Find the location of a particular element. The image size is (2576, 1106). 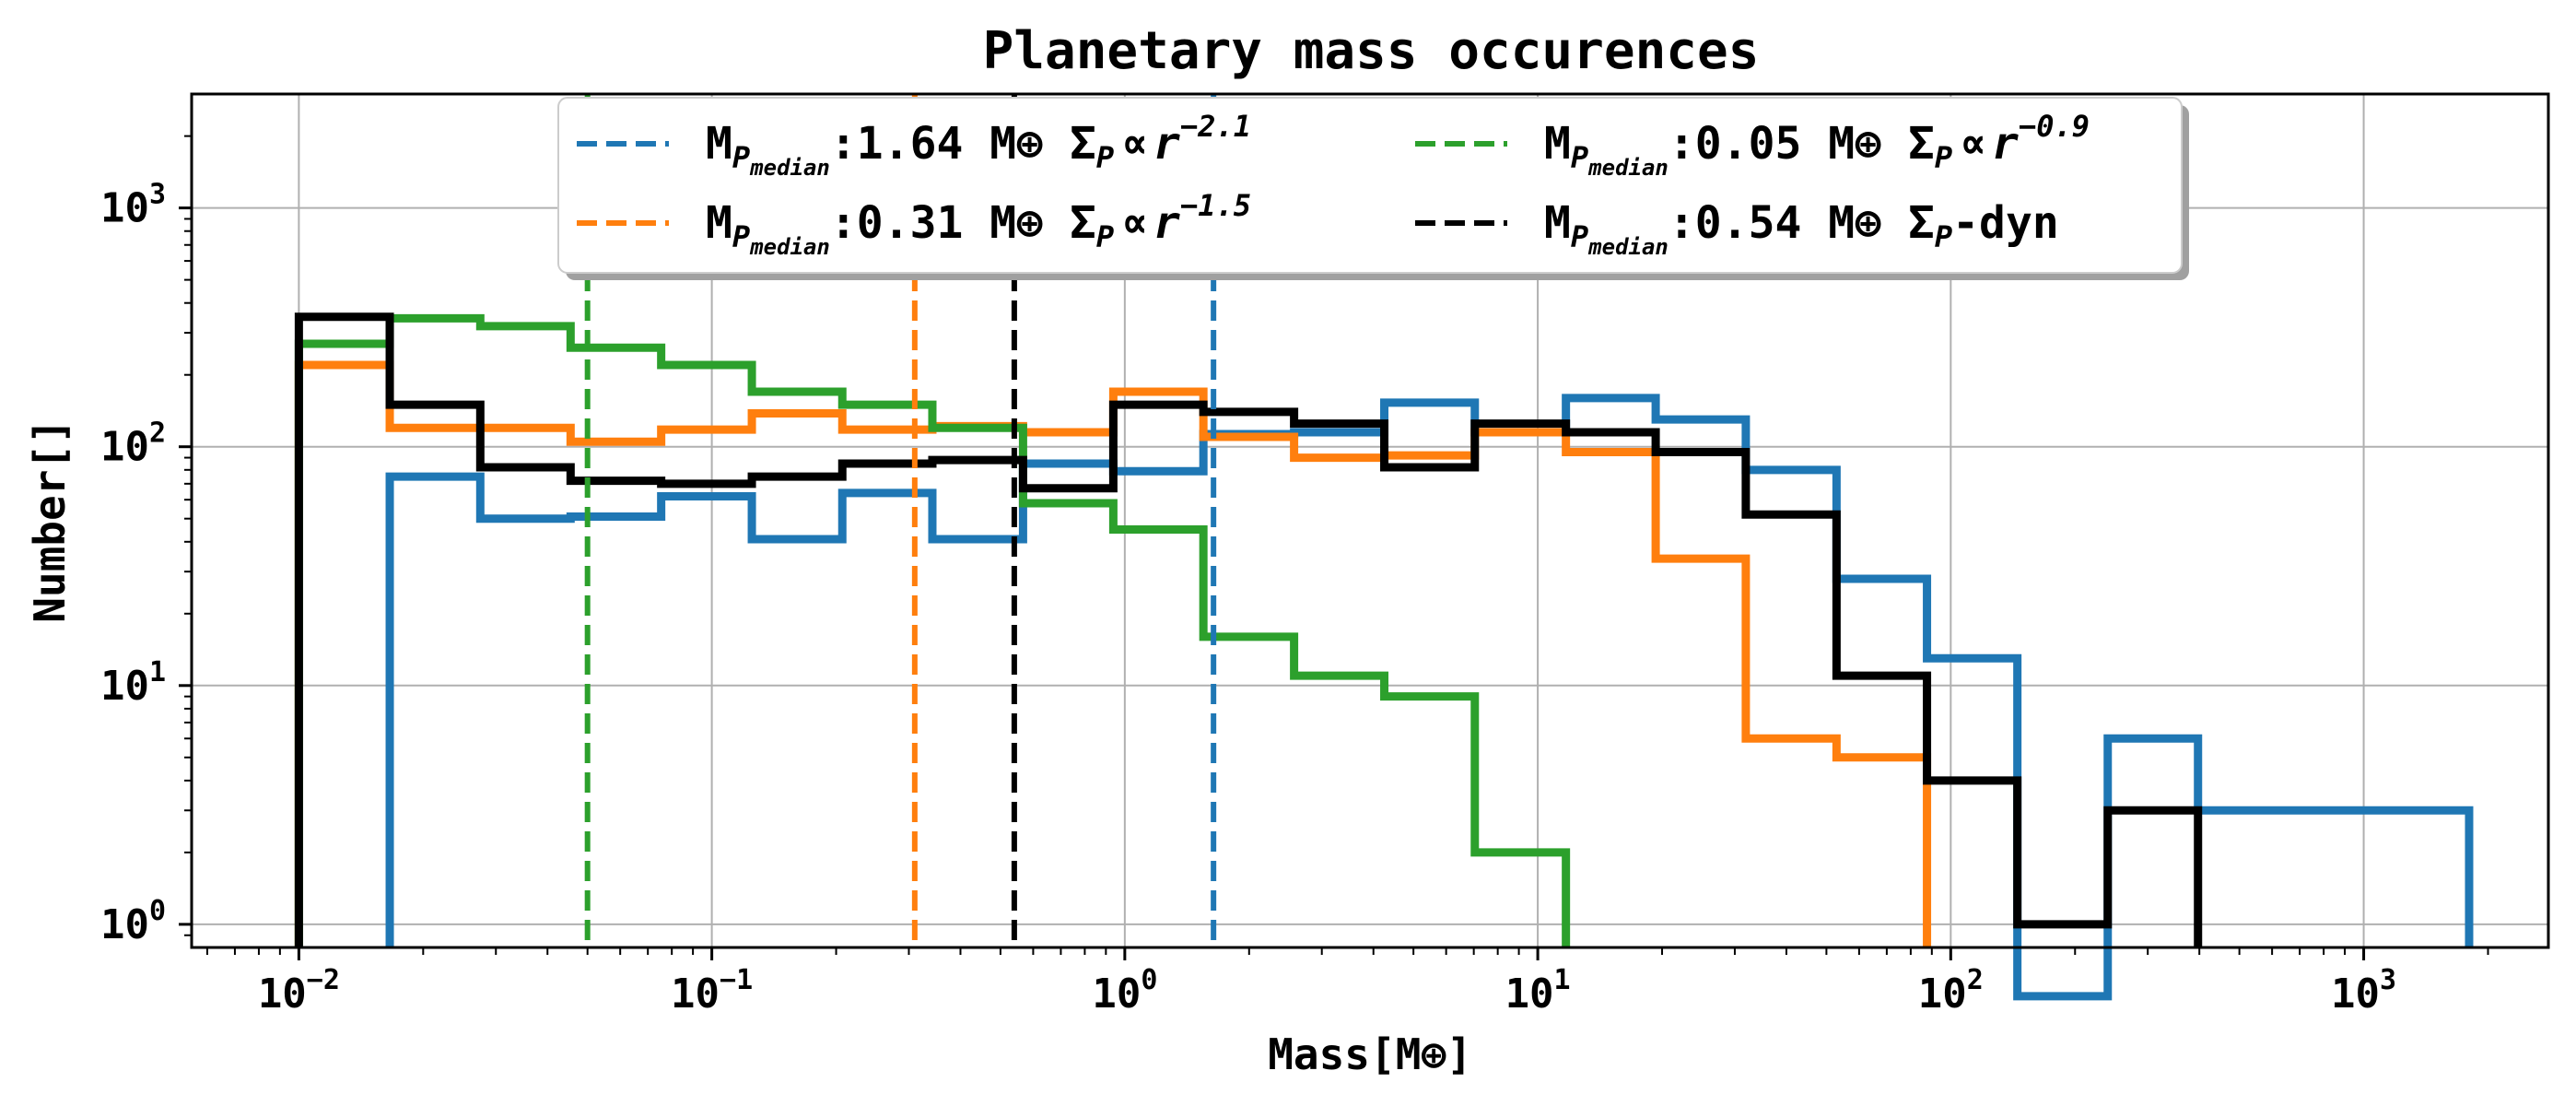

legend-exp: −1.5 is located at coordinates (1215, 205).